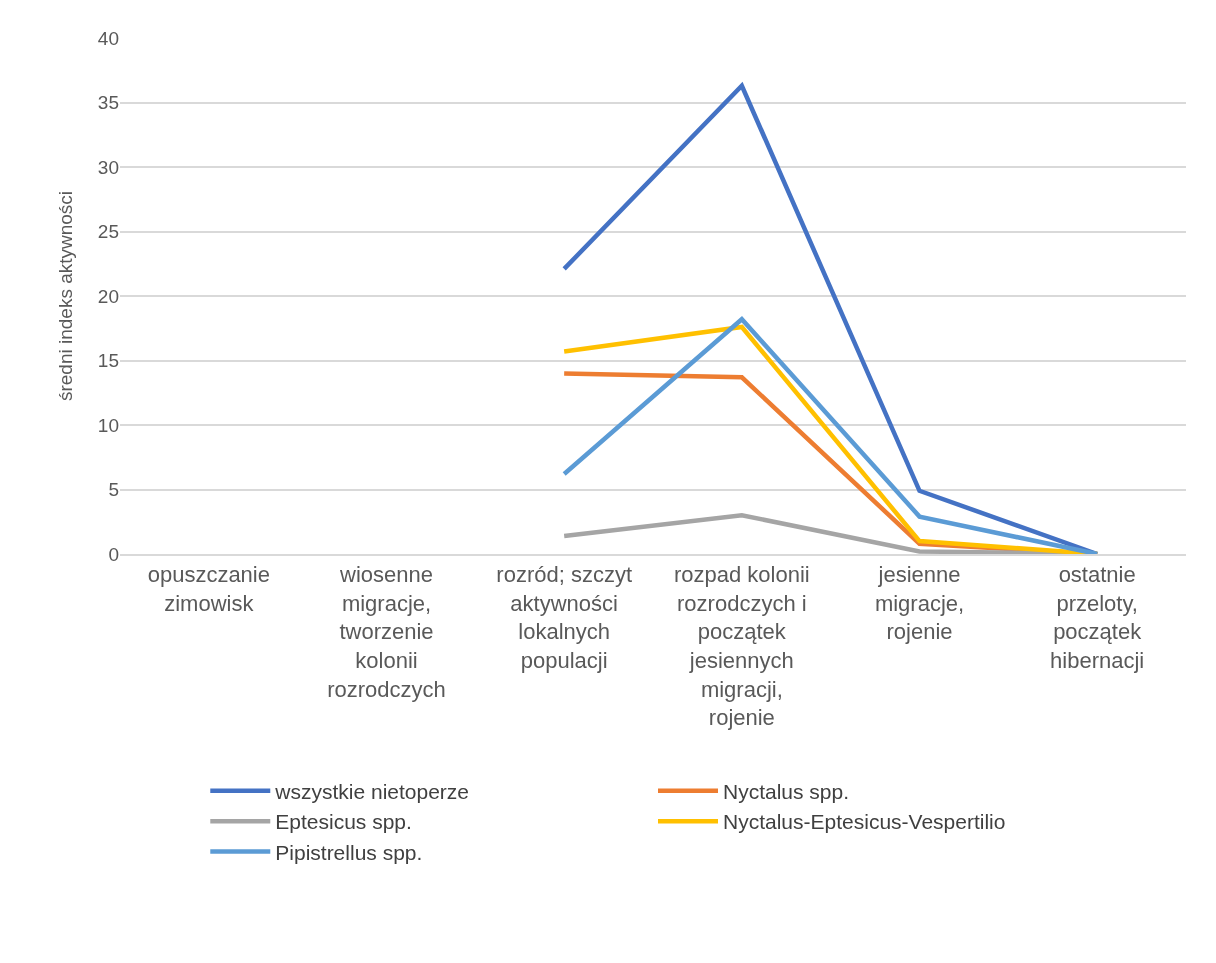 The width and height of the screenshot is (1216, 963). I want to click on y-tick-label: 20, so click(108, 296).